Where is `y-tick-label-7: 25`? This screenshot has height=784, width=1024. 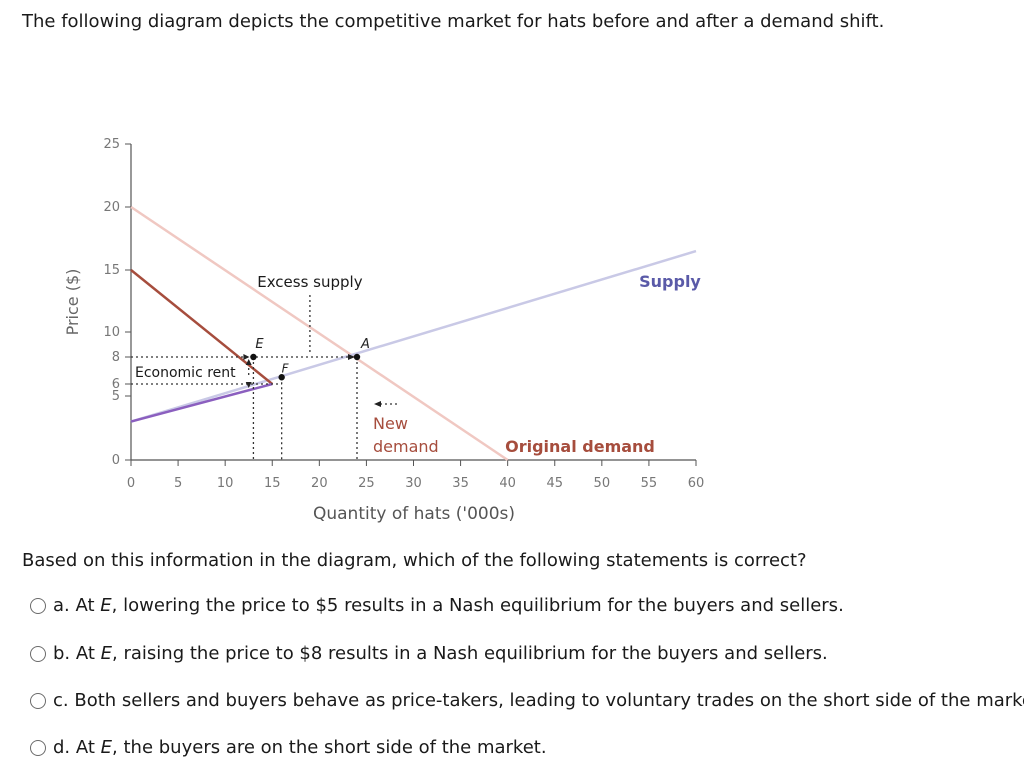 y-tick-label-7: 25 is located at coordinates (111, 144).